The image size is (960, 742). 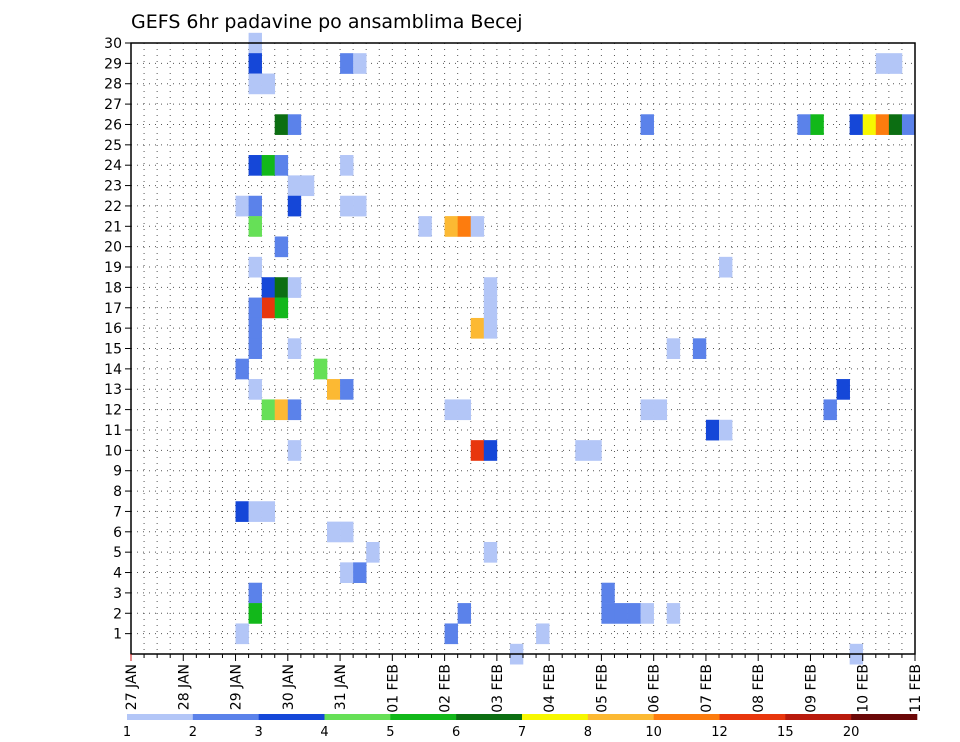 What do you see at coordinates (113, 451) in the screenshot?
I see `y-tick-label: 10` at bounding box center [113, 451].